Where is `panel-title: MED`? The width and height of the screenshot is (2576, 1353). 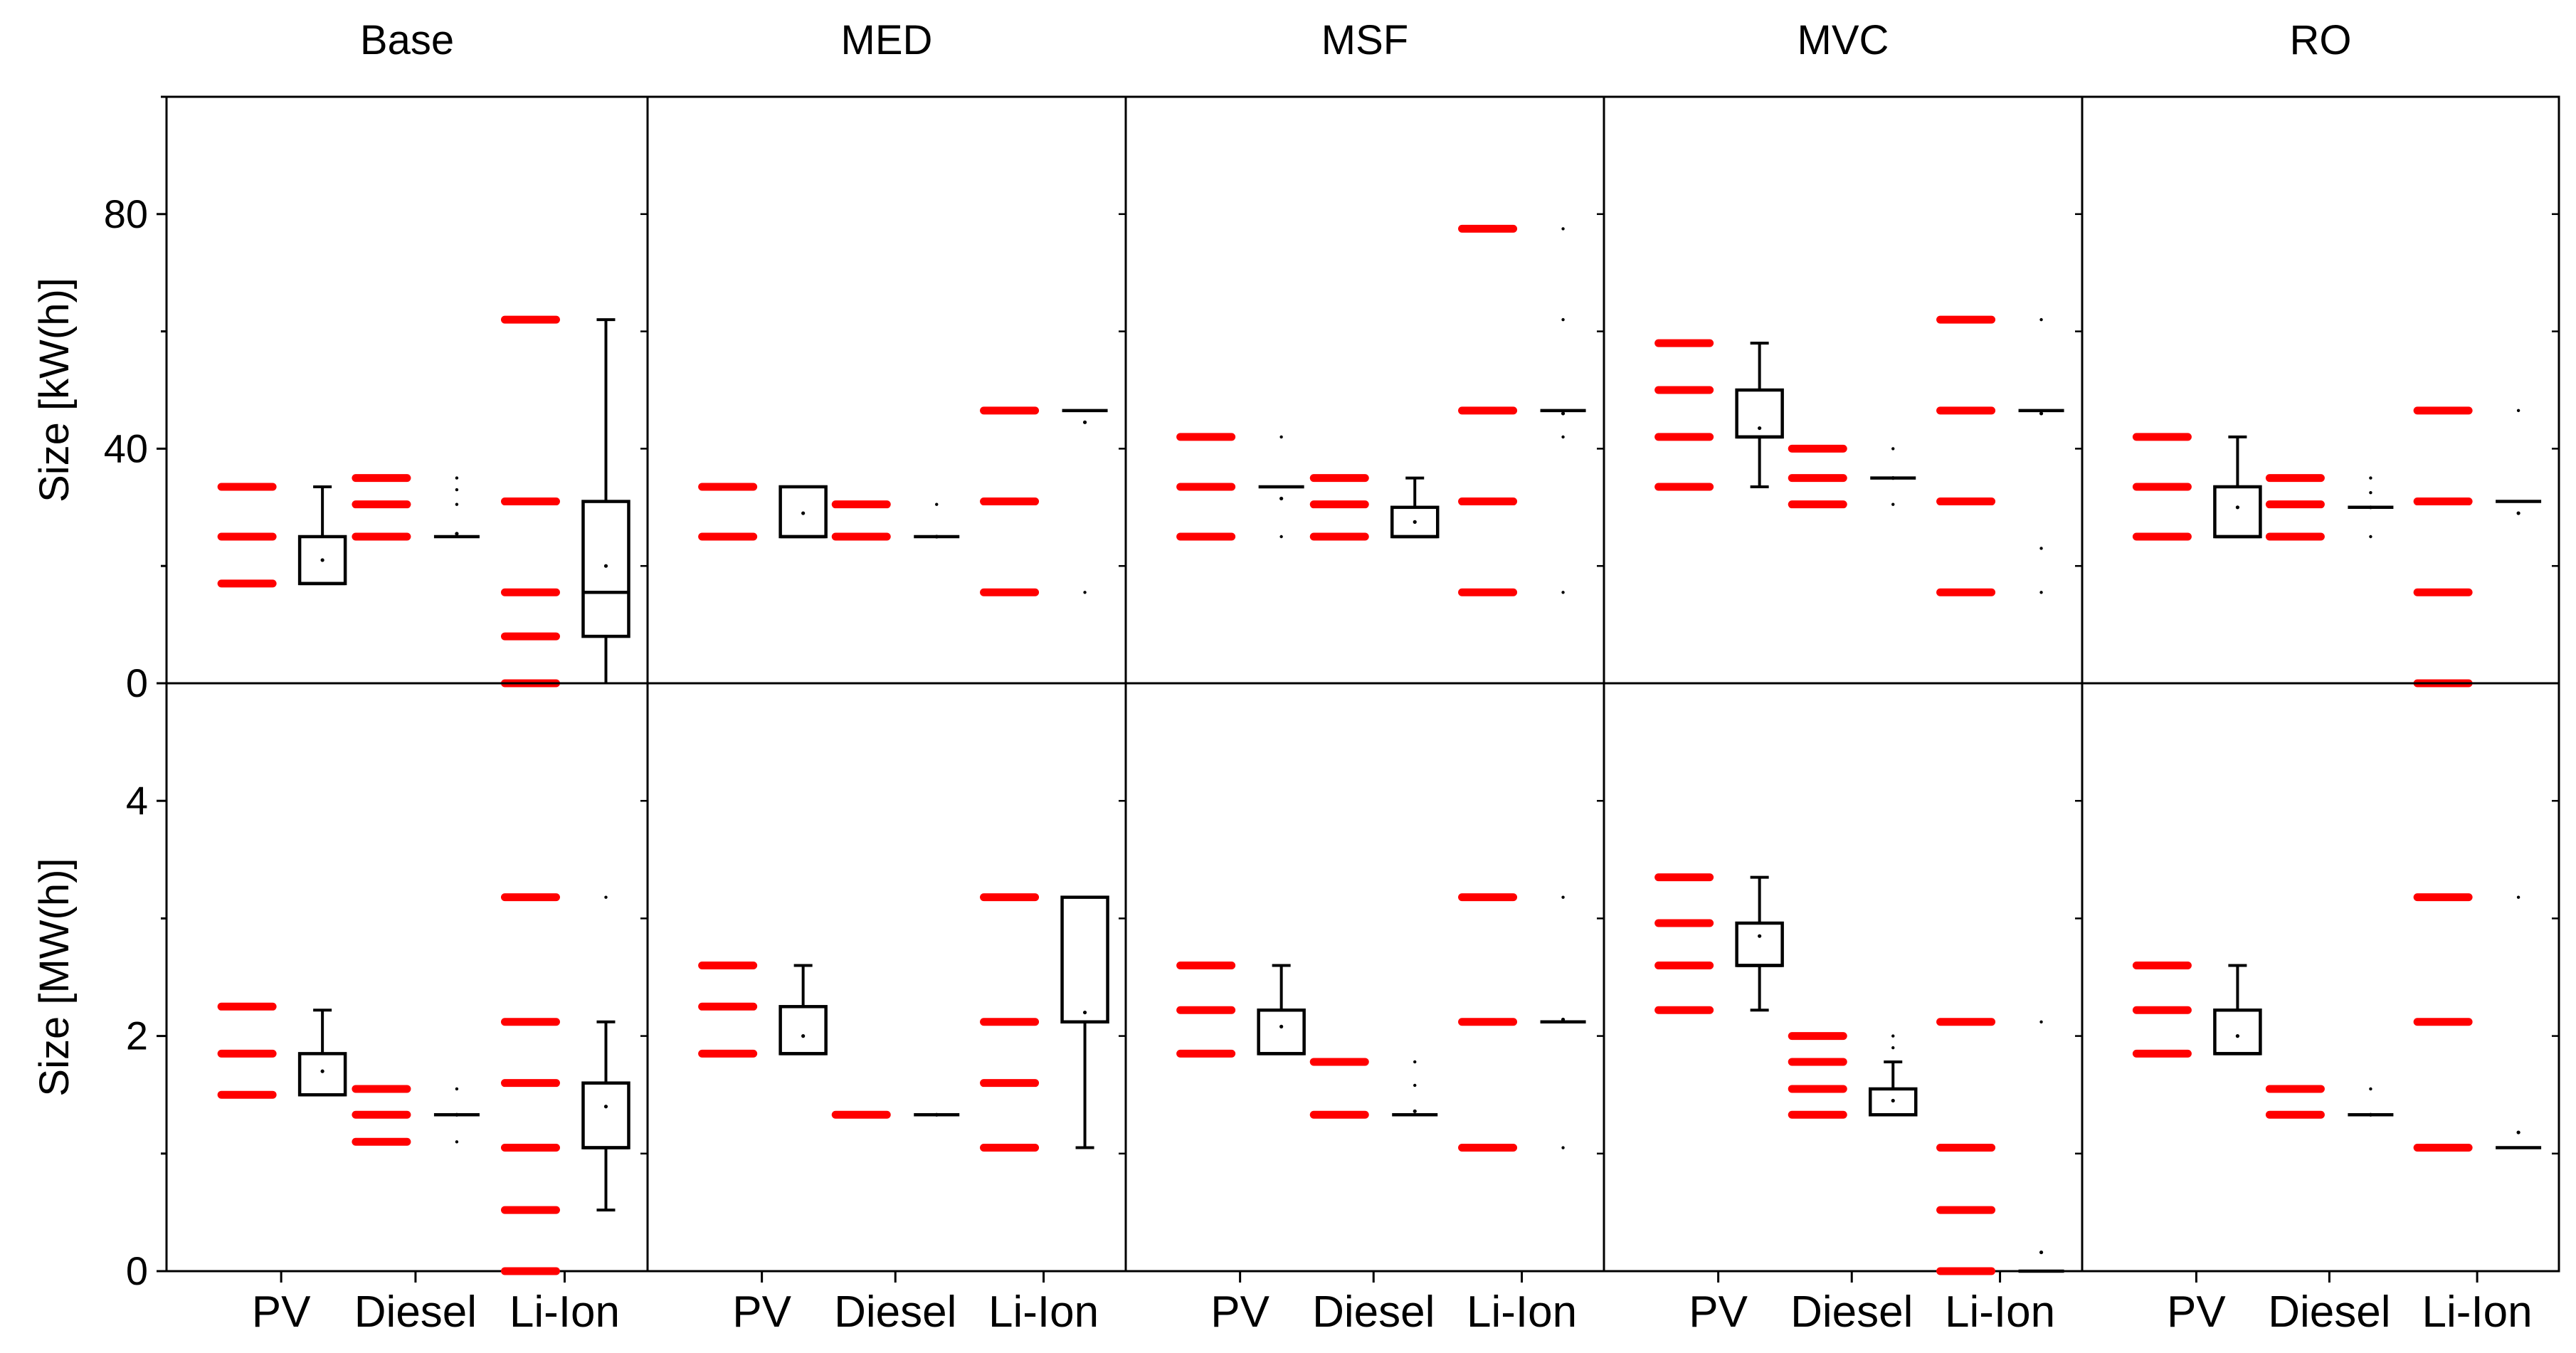 panel-title: MED is located at coordinates (887, 40).